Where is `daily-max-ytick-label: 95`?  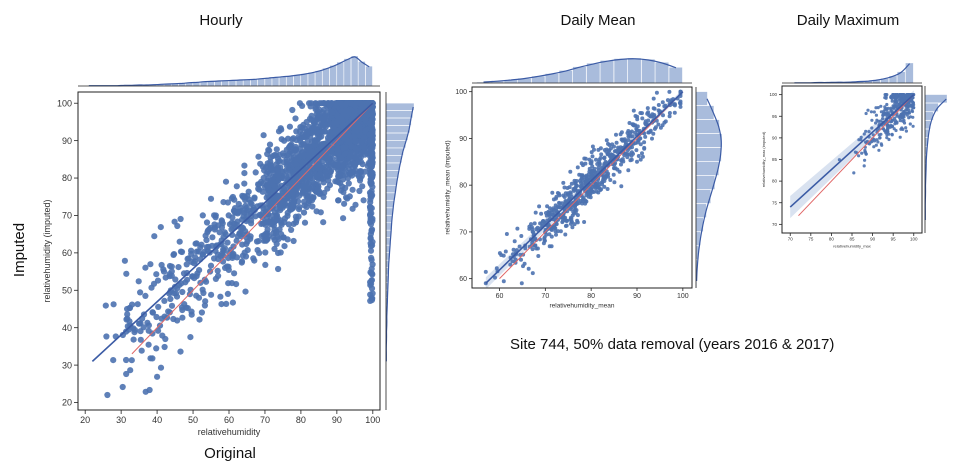 daily-max-ytick-label: 95 is located at coordinates (775, 116).